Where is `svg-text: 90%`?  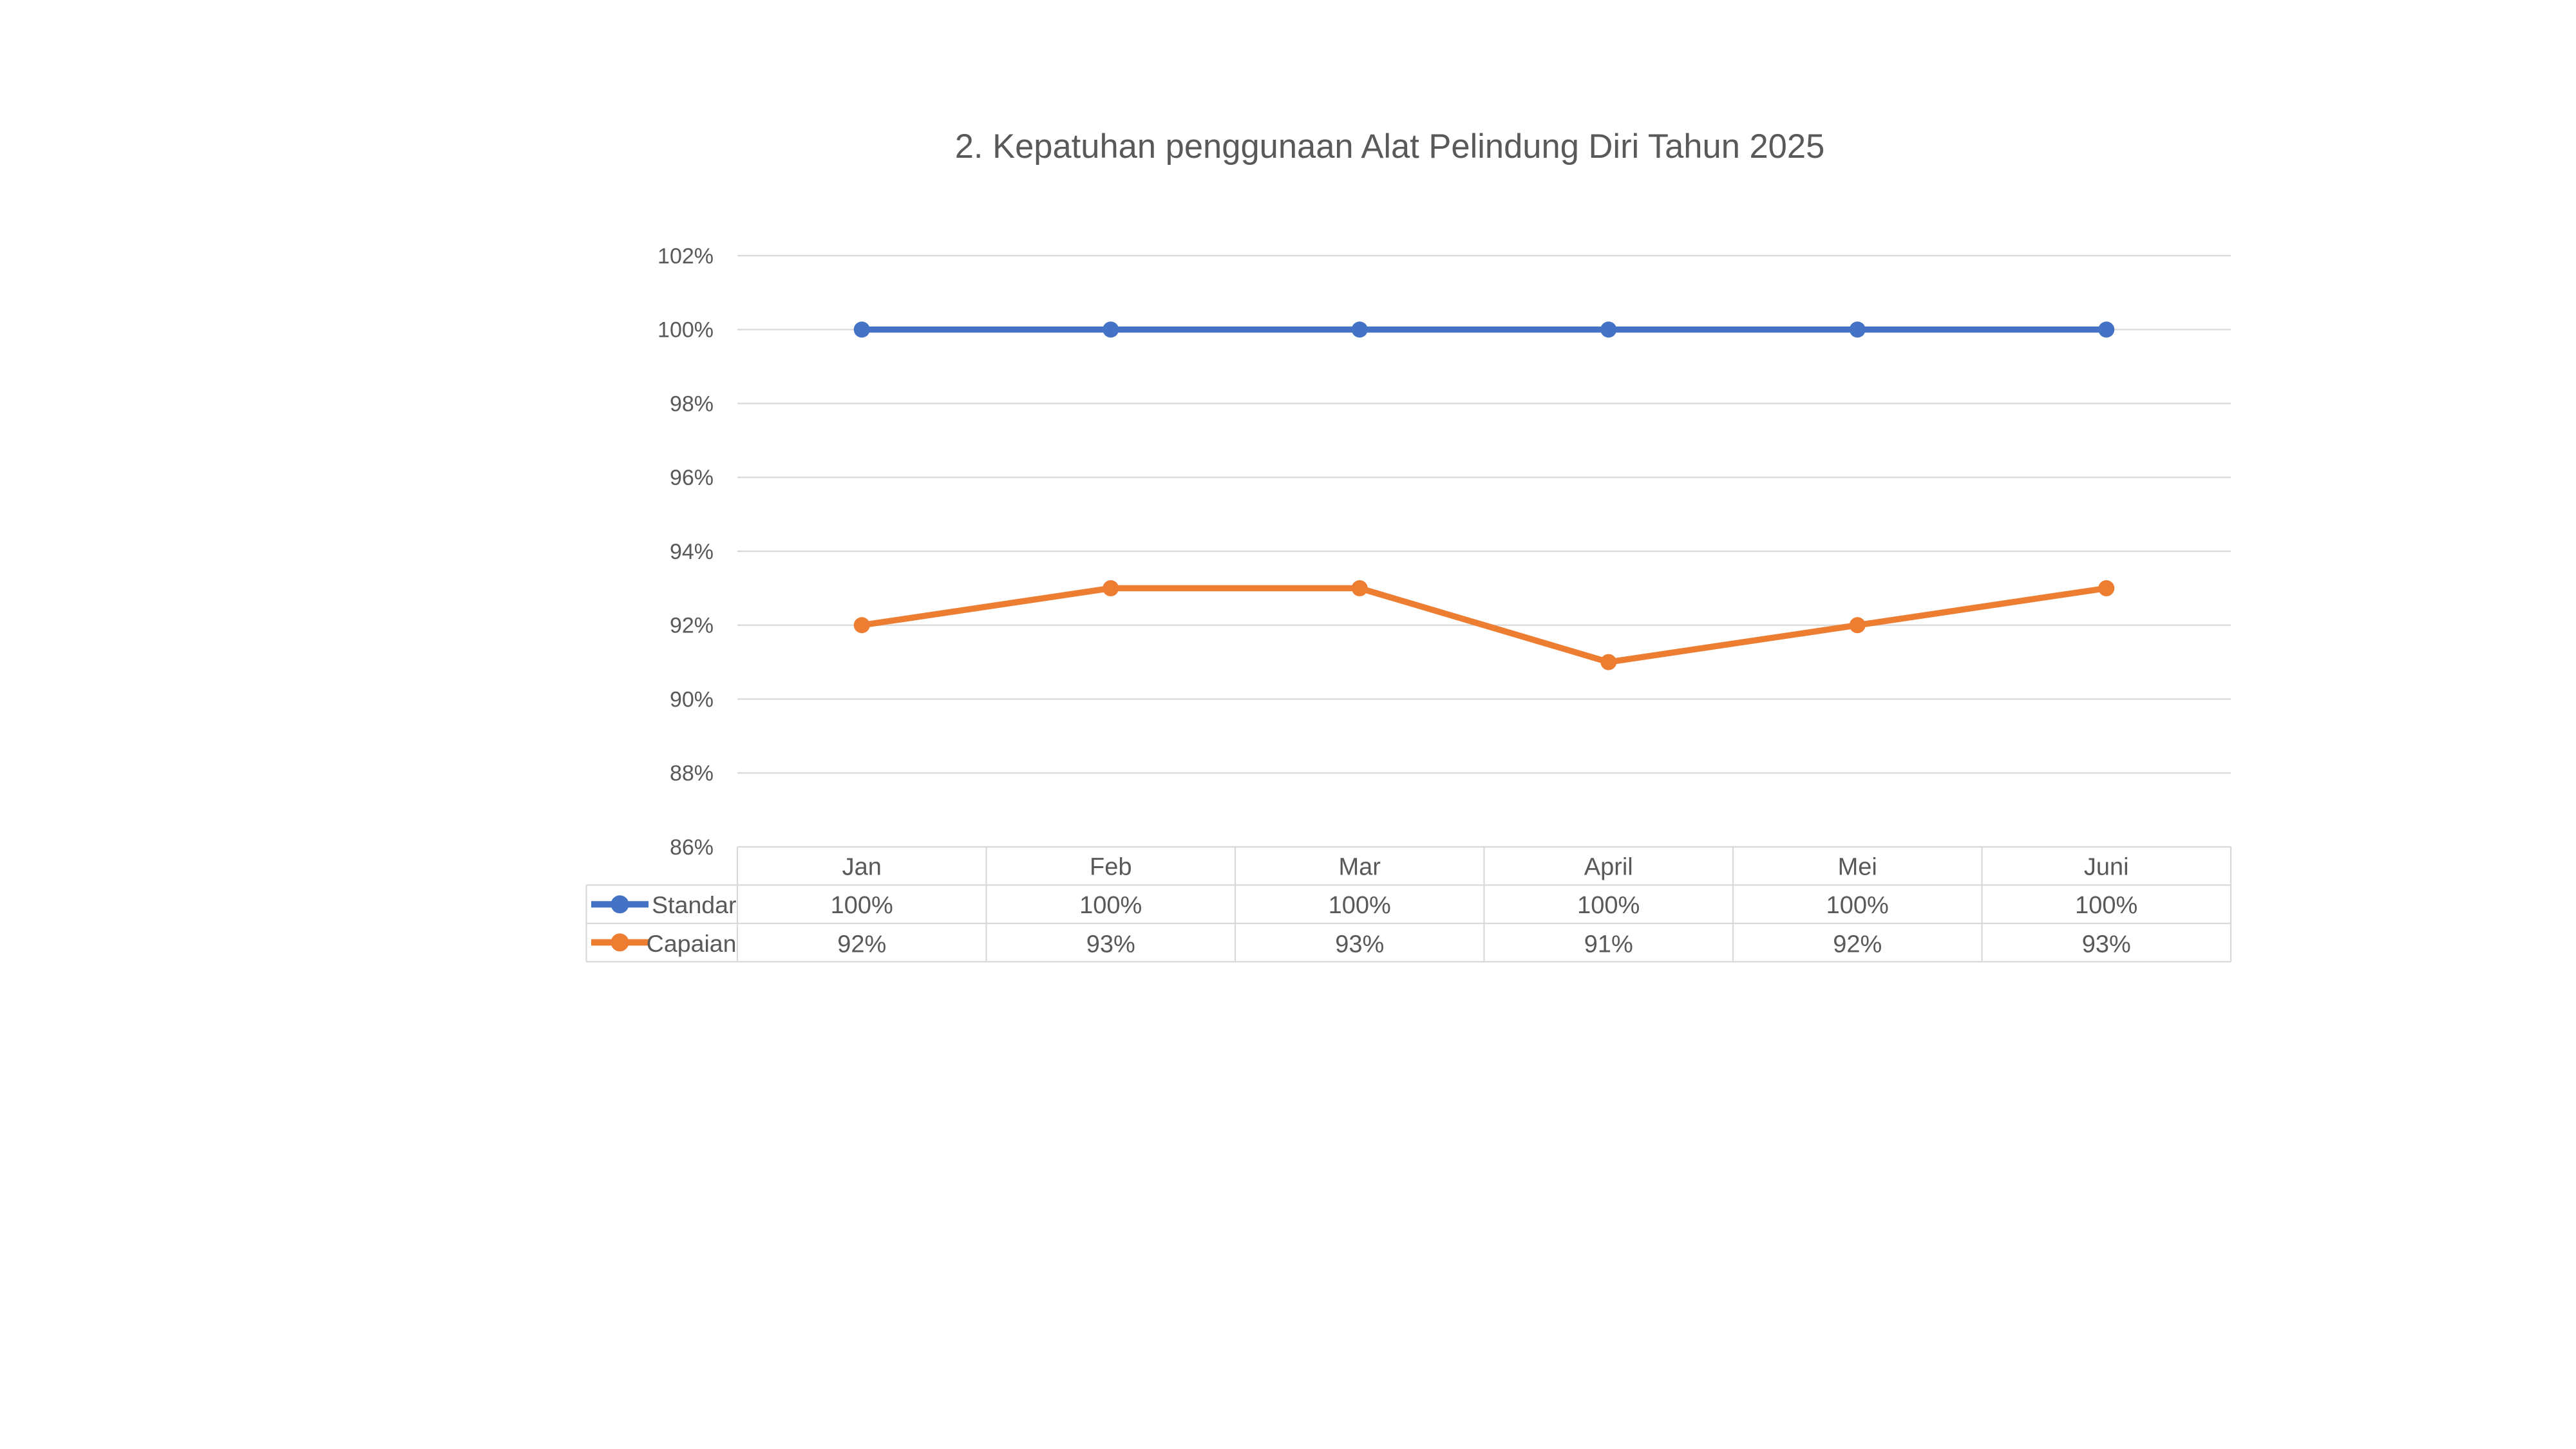
svg-text: 90% is located at coordinates (692, 699).